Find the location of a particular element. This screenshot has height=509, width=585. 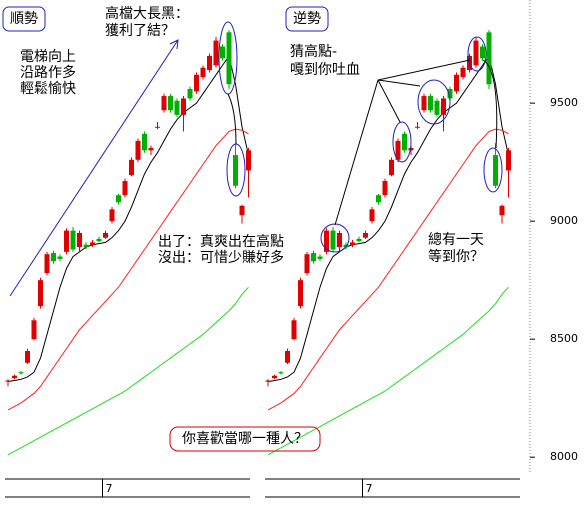

annotation: 猜高點- is located at coordinates (313, 51).